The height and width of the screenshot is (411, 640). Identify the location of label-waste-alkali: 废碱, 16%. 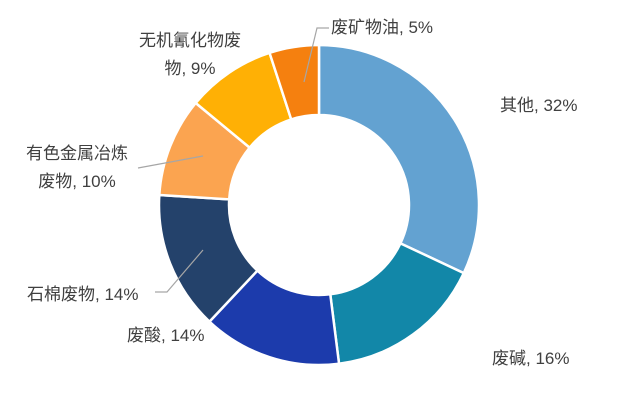
(531, 358).